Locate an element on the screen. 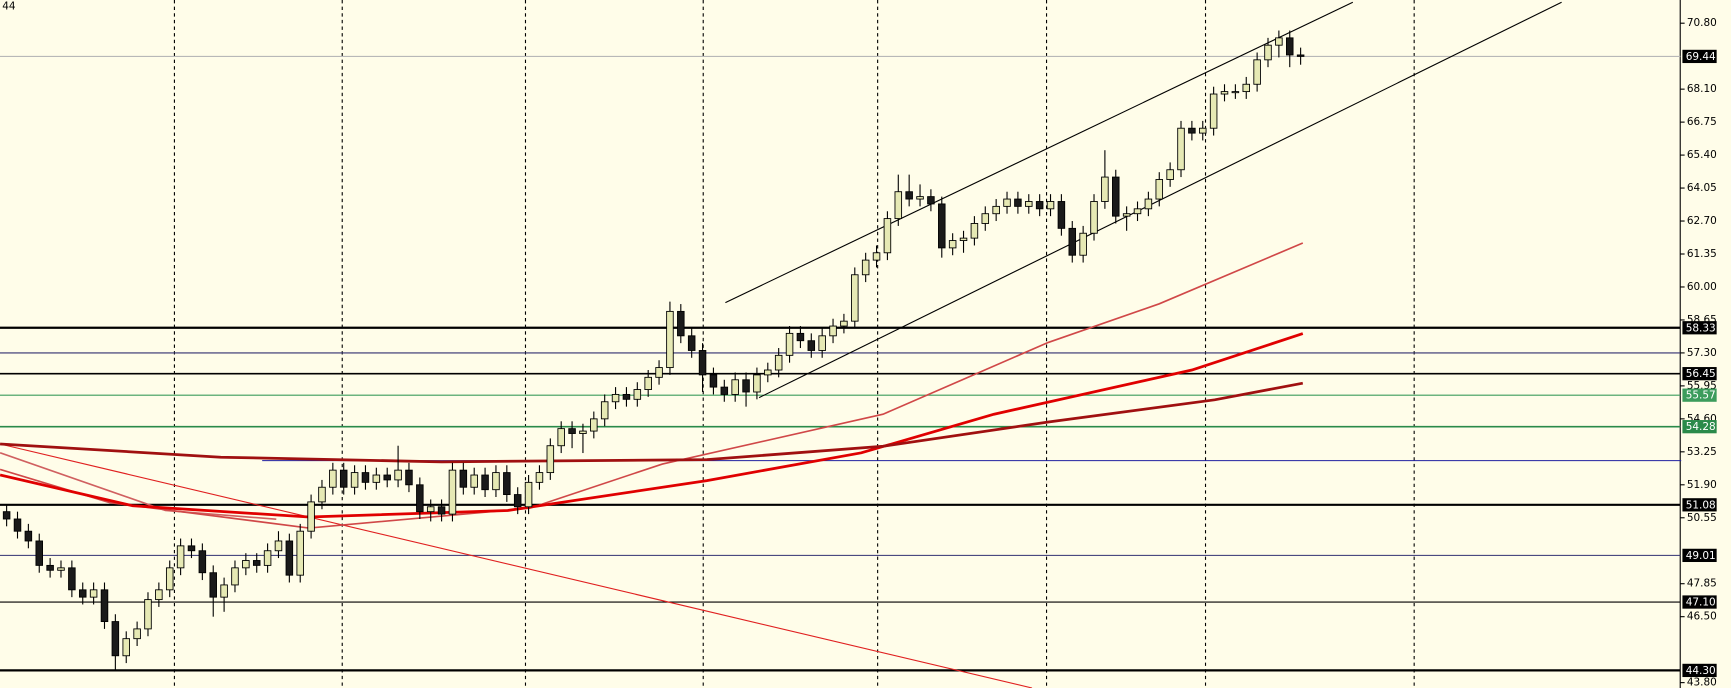 The image size is (1731, 688). y-tick-label: 64.05 is located at coordinates (1702, 188).